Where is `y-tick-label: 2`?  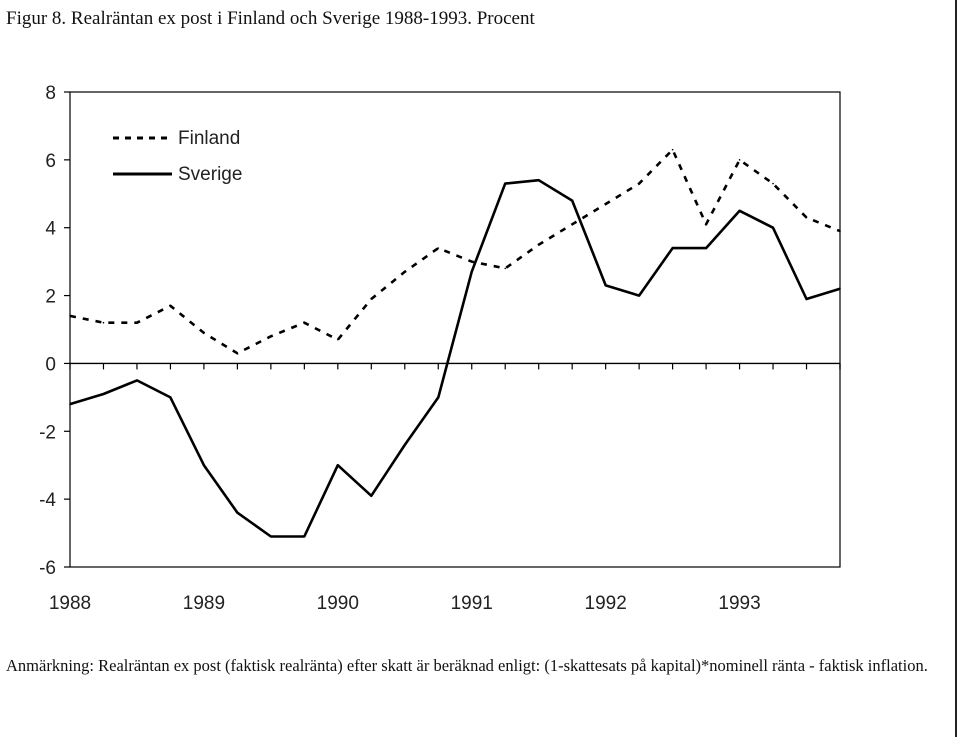
y-tick-label: 2 is located at coordinates (50, 297).